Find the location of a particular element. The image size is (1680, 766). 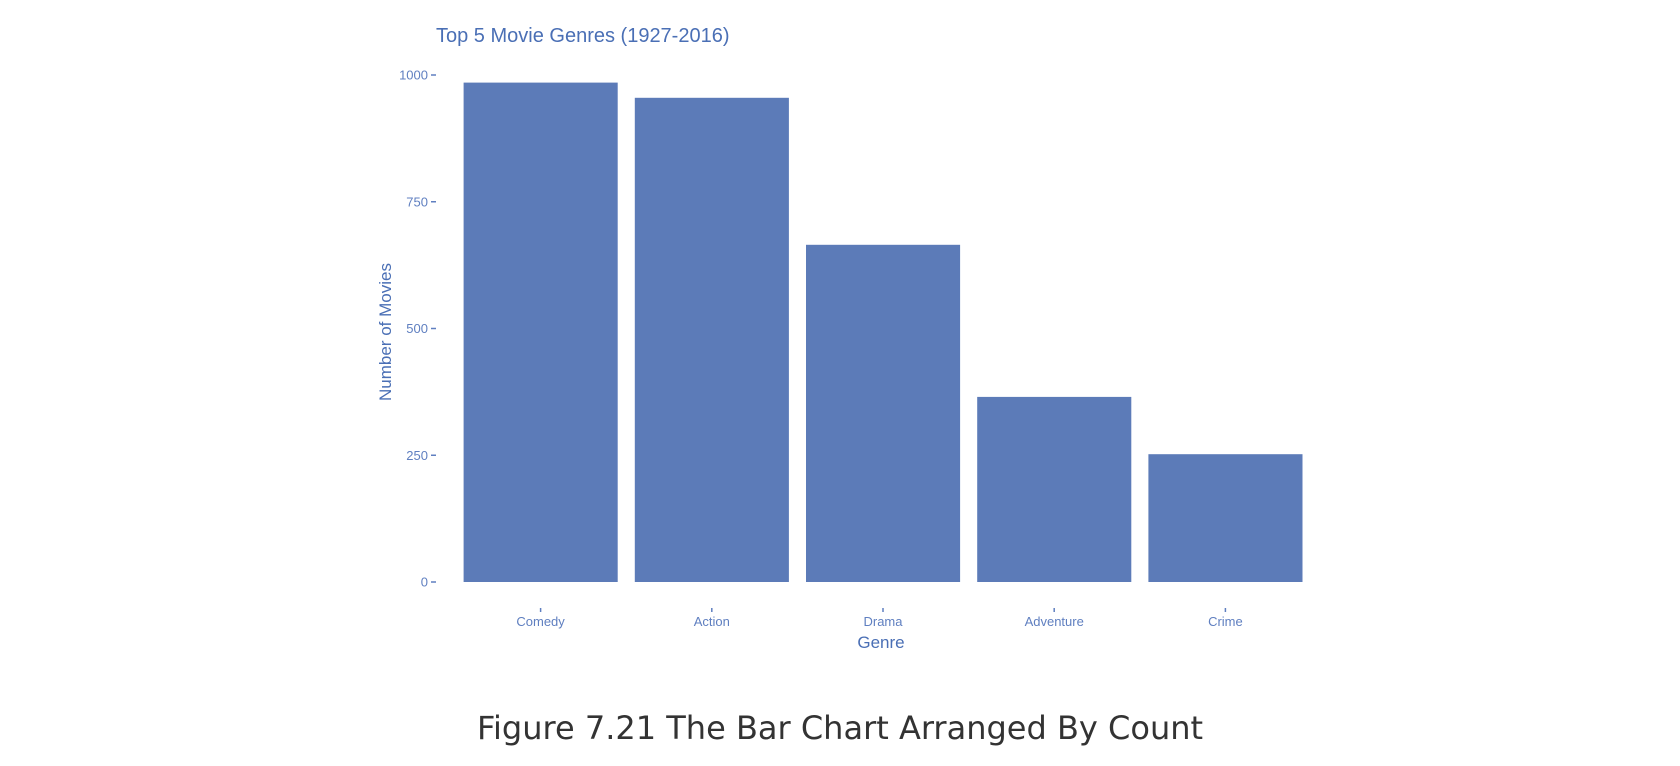

y-axis-title: Number of Movies is located at coordinates (385, 332).